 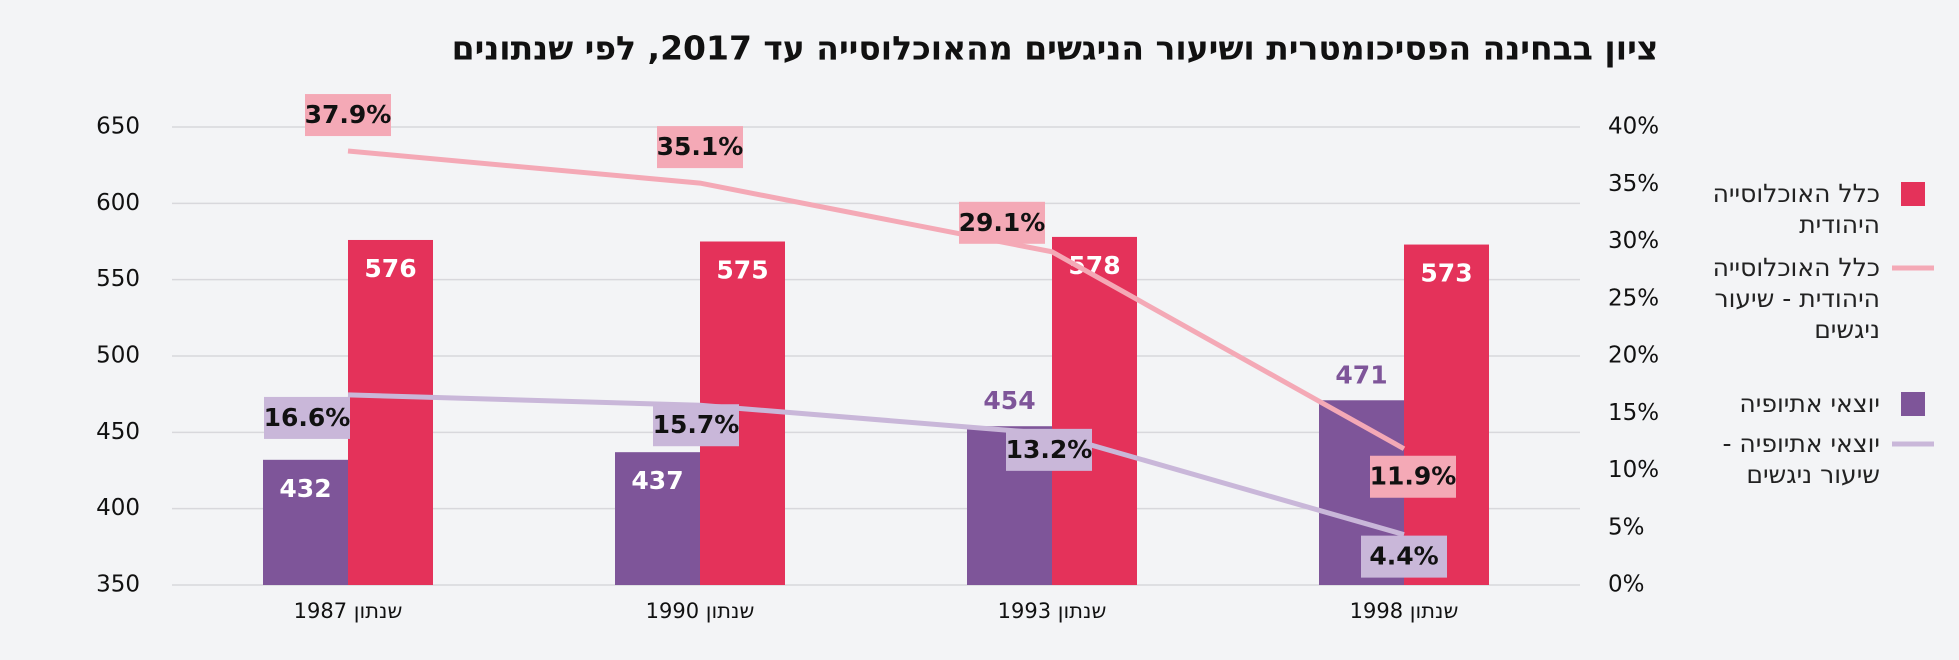 I want to click on line, so click(x=876, y=465).